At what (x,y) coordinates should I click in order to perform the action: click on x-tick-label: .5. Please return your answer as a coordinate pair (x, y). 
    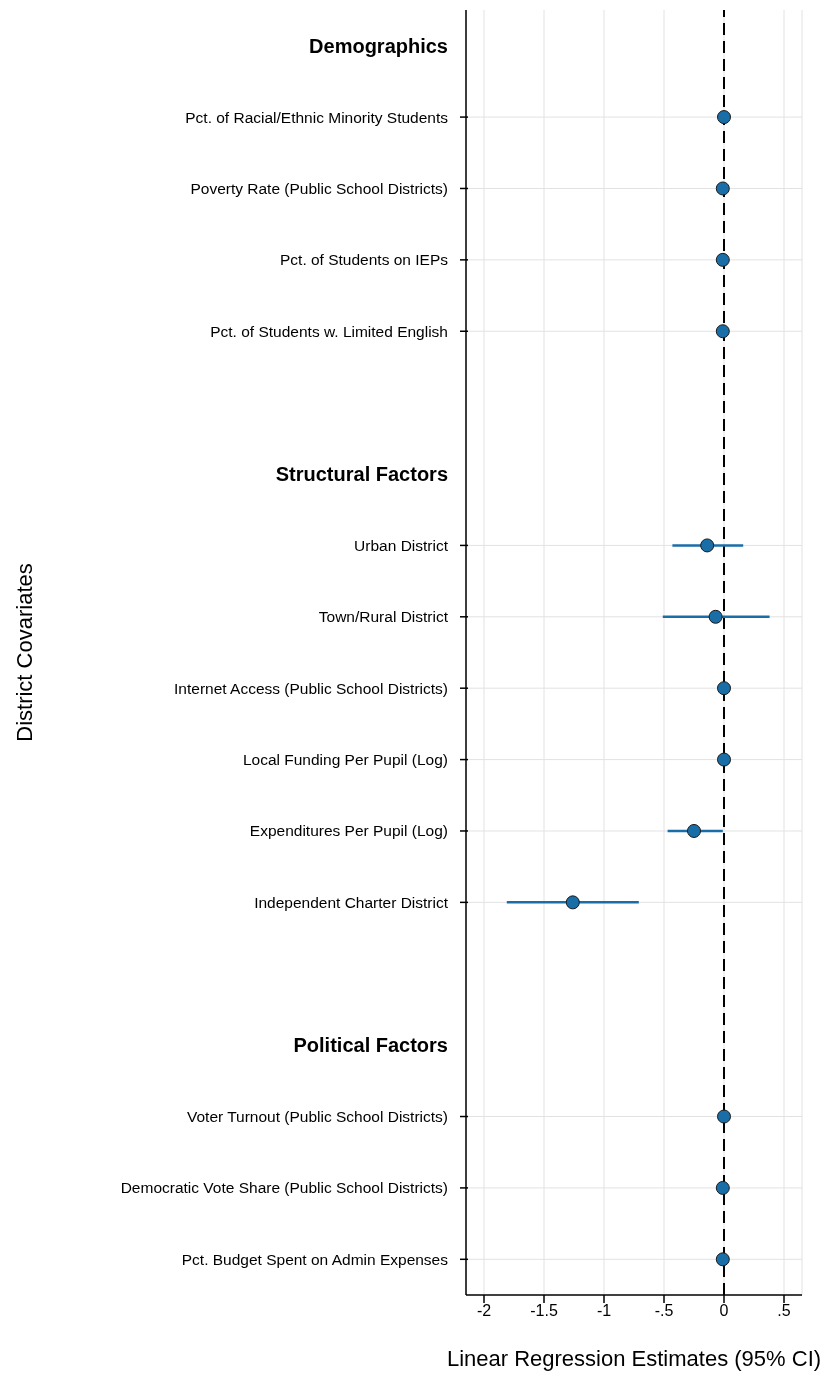
    Looking at the image, I should click on (784, 1311).